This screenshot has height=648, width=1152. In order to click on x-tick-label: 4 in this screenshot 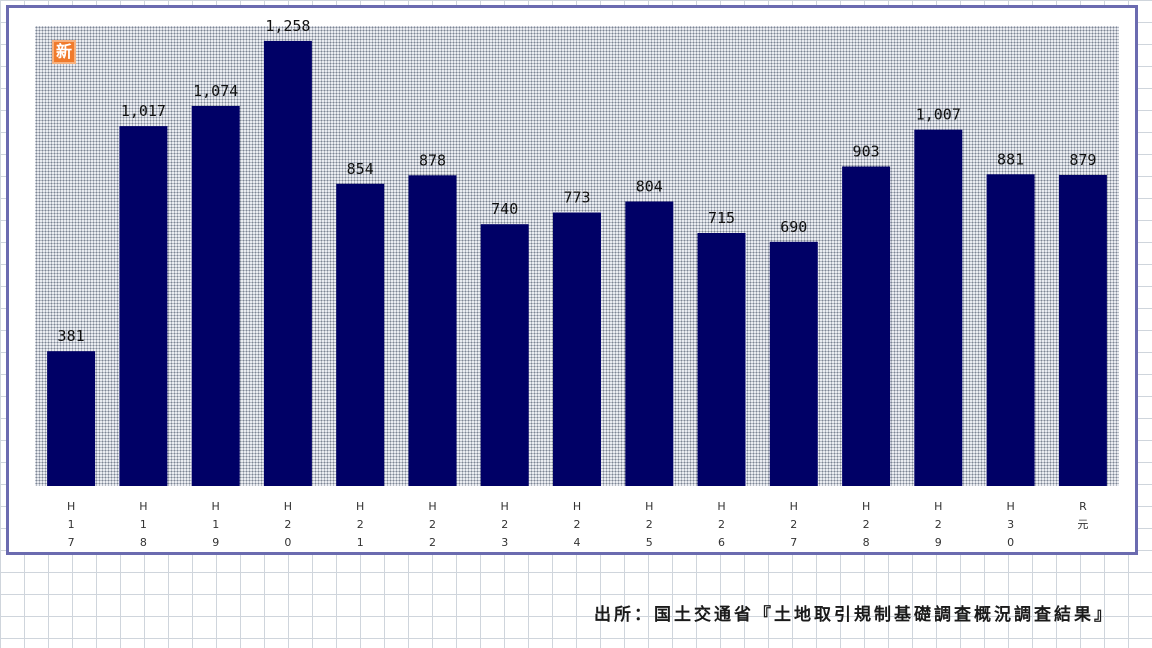, I will do `click(577, 542)`.